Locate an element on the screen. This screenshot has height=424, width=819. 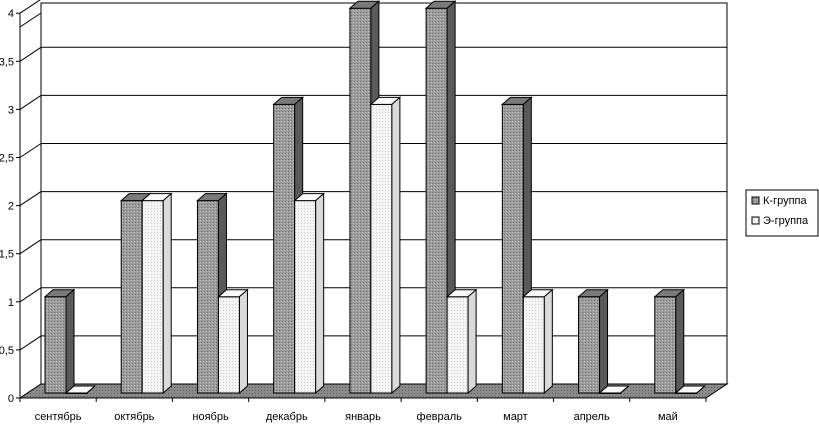
side-wall is located at coordinates (30, 205).